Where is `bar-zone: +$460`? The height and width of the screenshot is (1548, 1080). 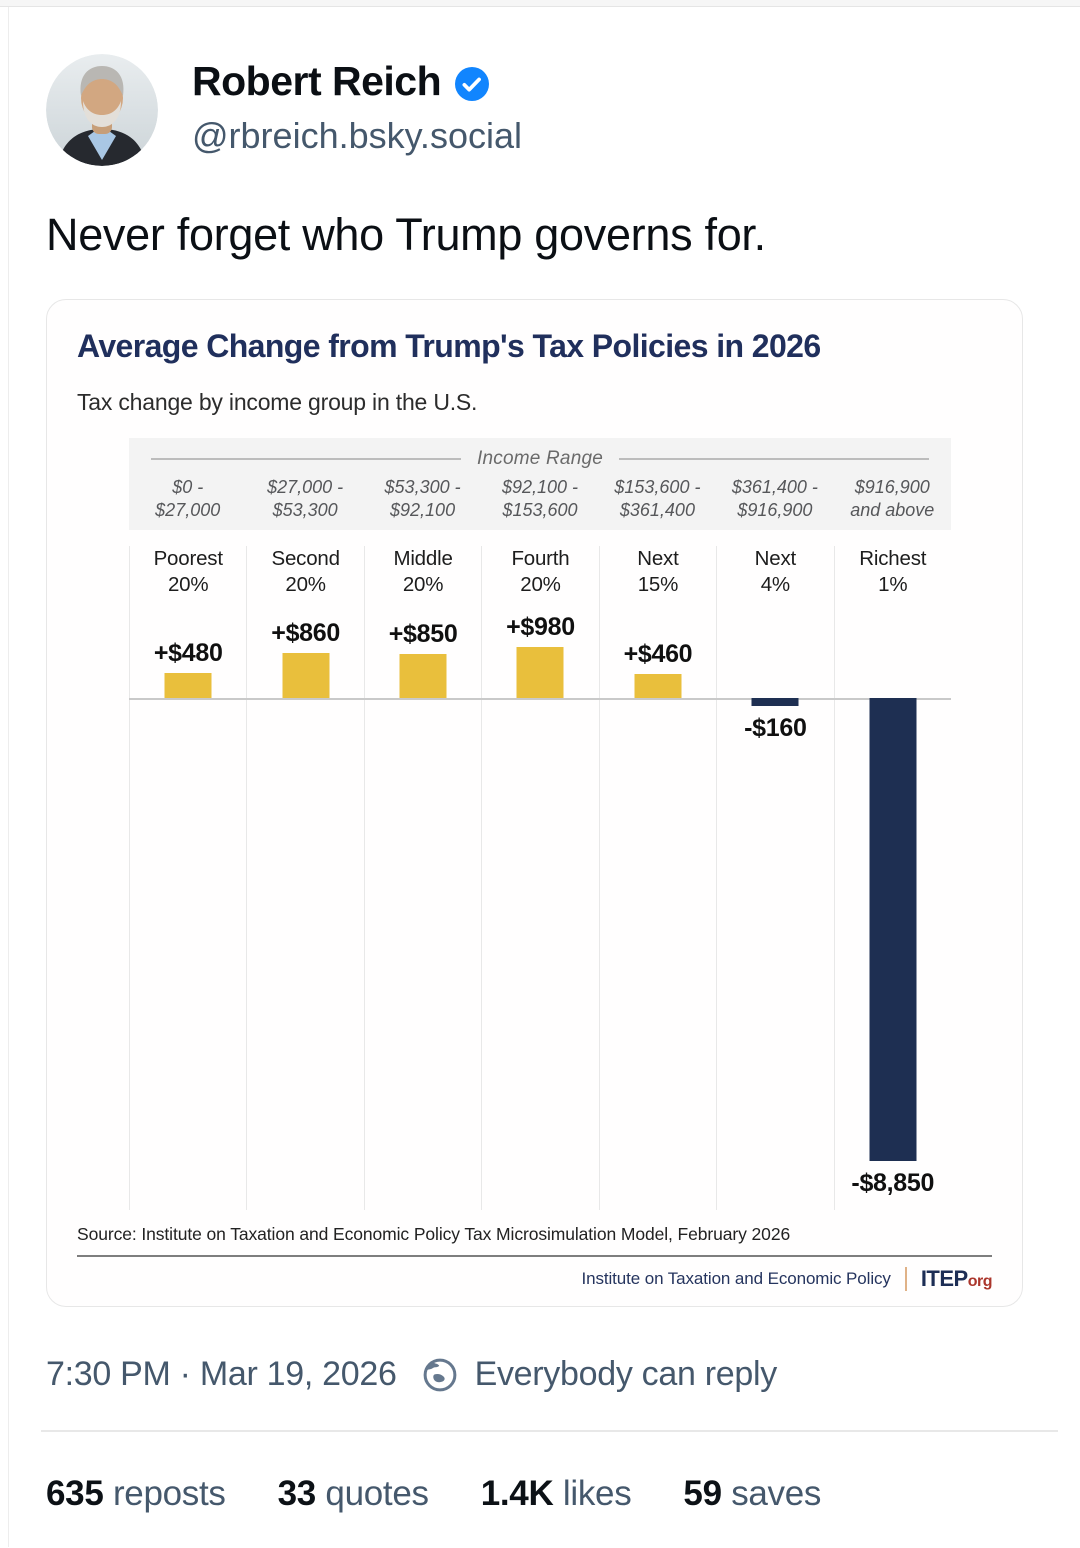 bar-zone: +$460 is located at coordinates (658, 910).